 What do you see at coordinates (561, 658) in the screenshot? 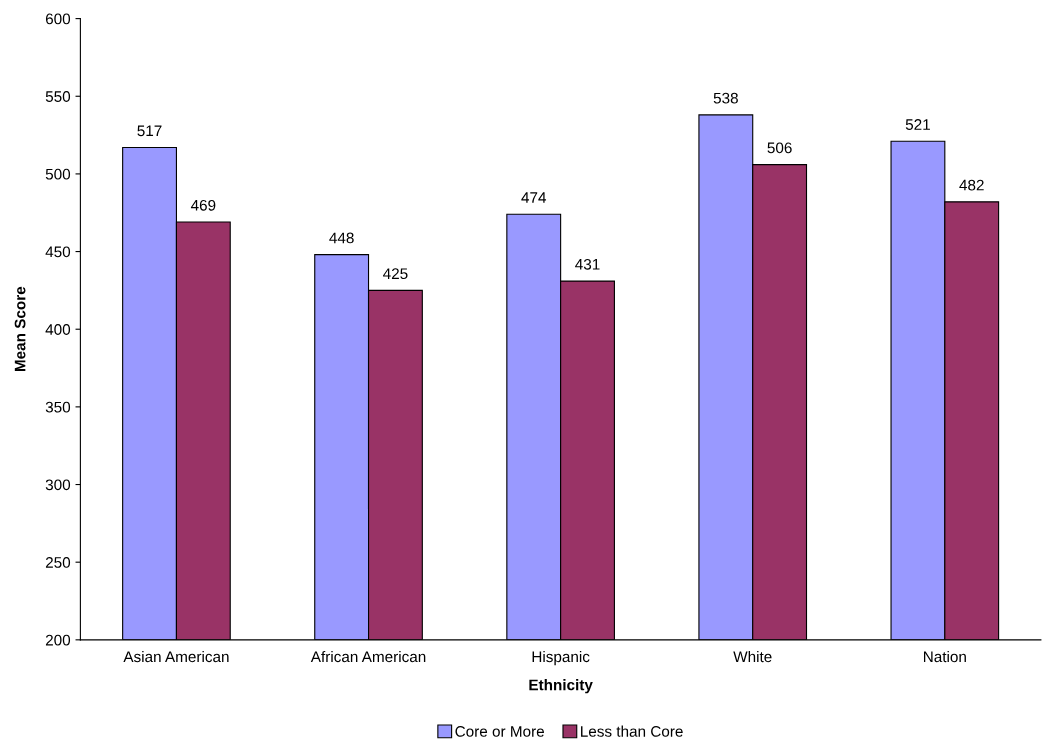
I see `x-tick-label: Hispanic` at bounding box center [561, 658].